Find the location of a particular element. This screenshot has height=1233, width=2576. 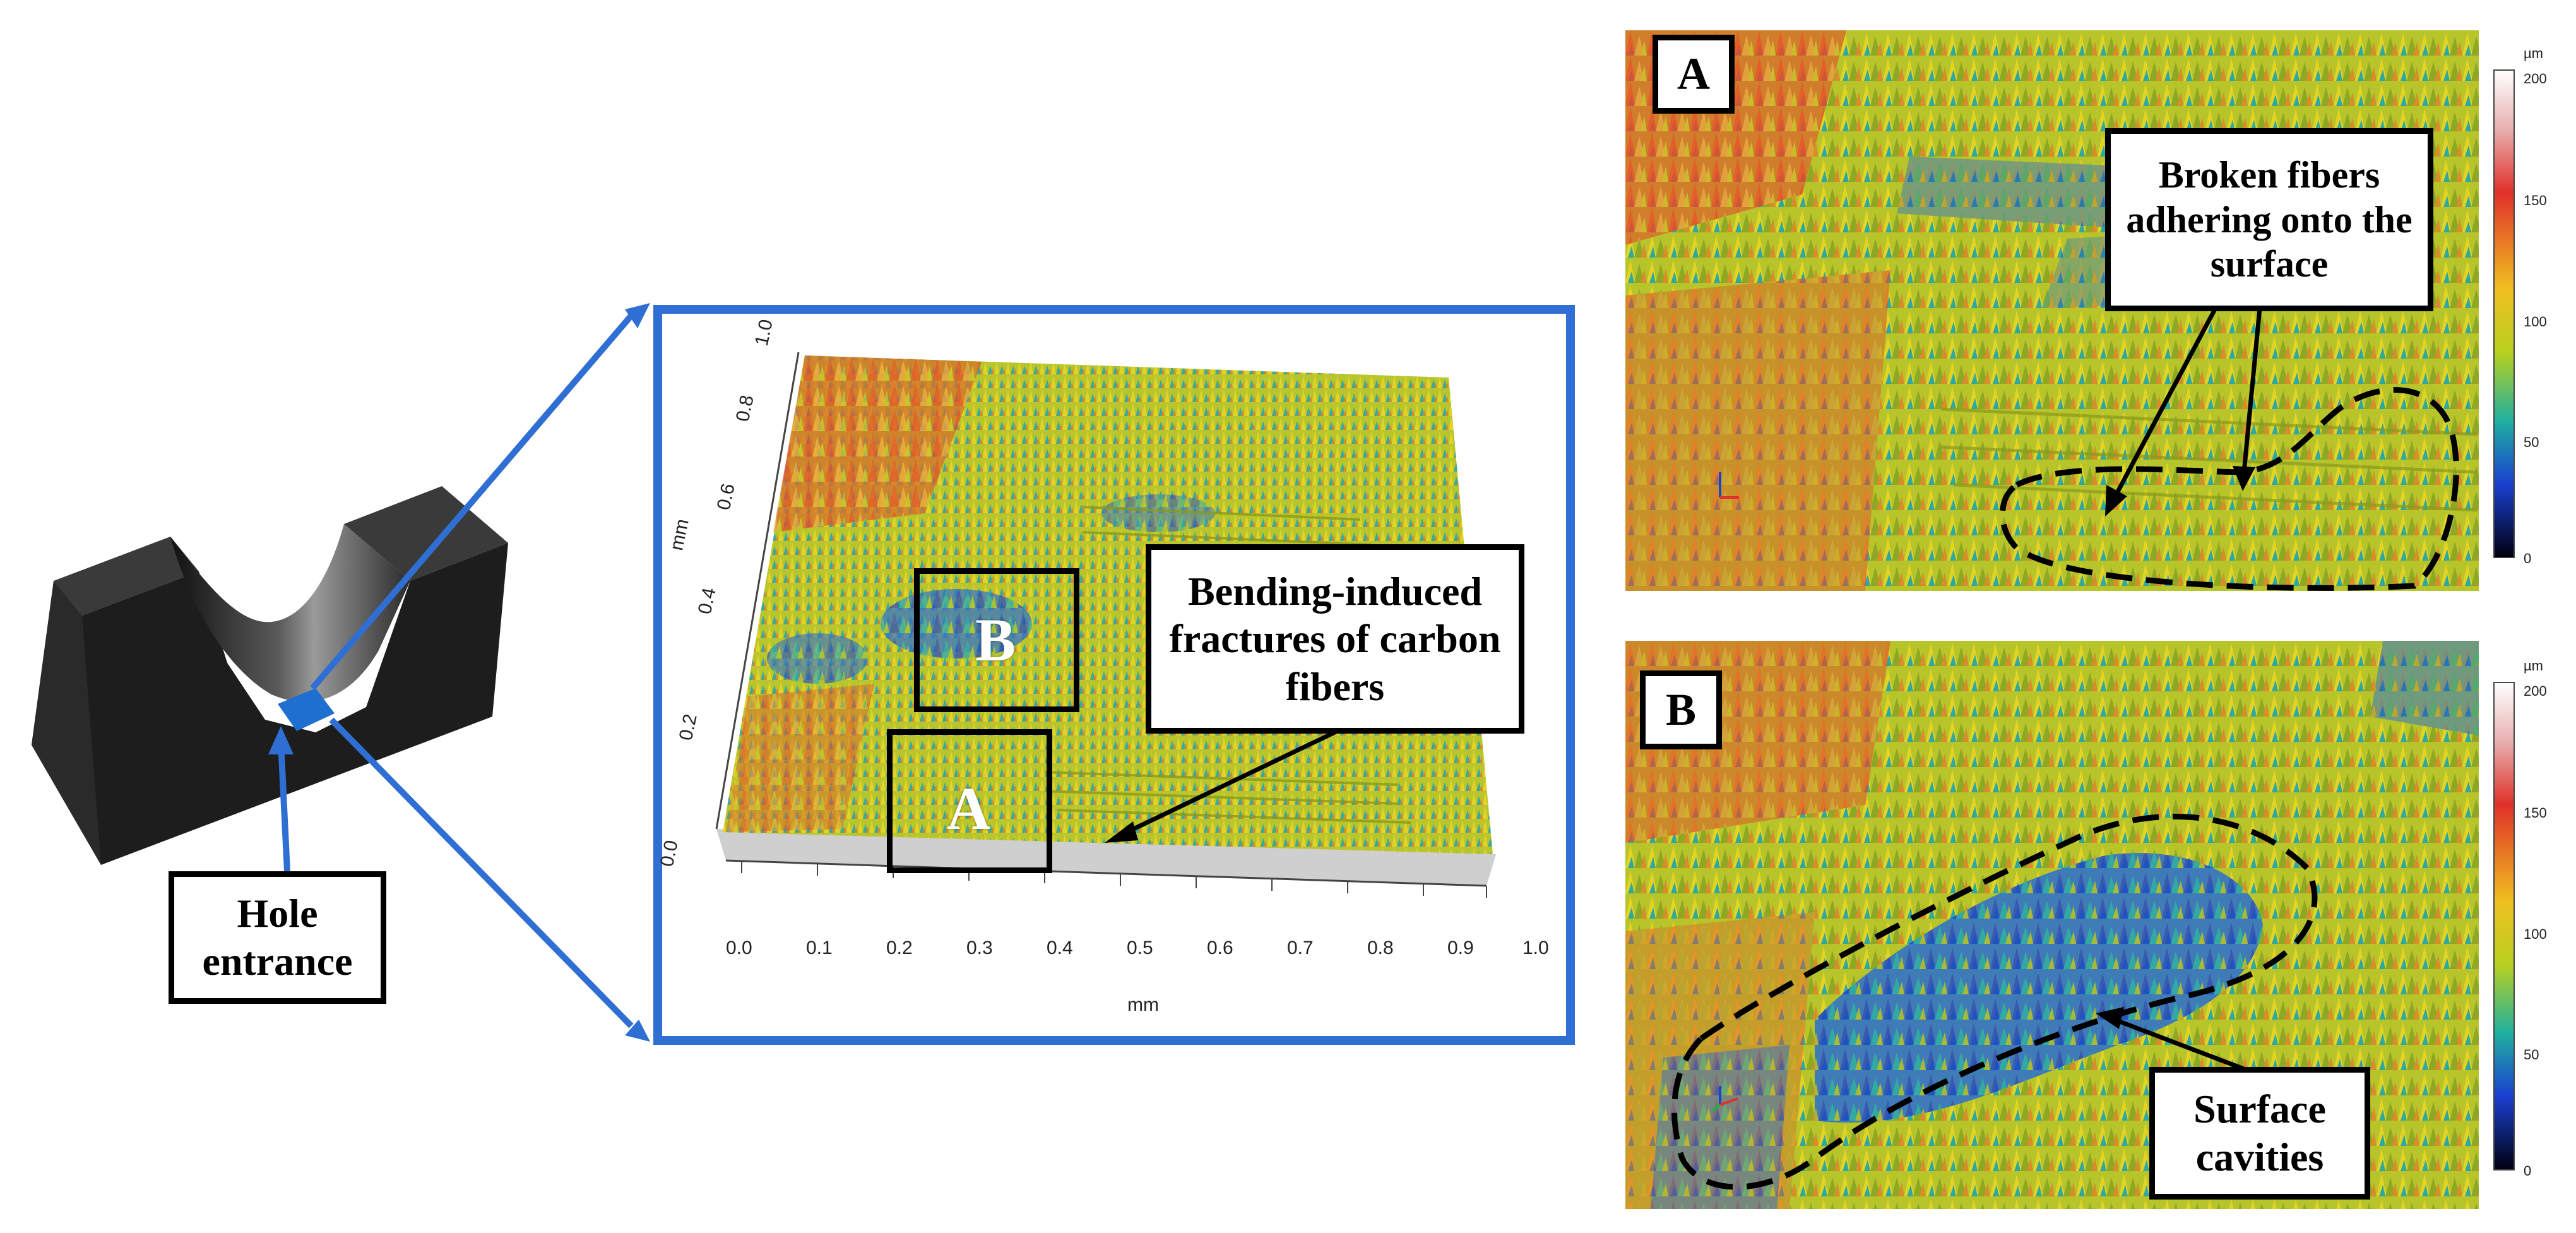

colorbar-a-tick: 0 is located at coordinates (2528, 558).